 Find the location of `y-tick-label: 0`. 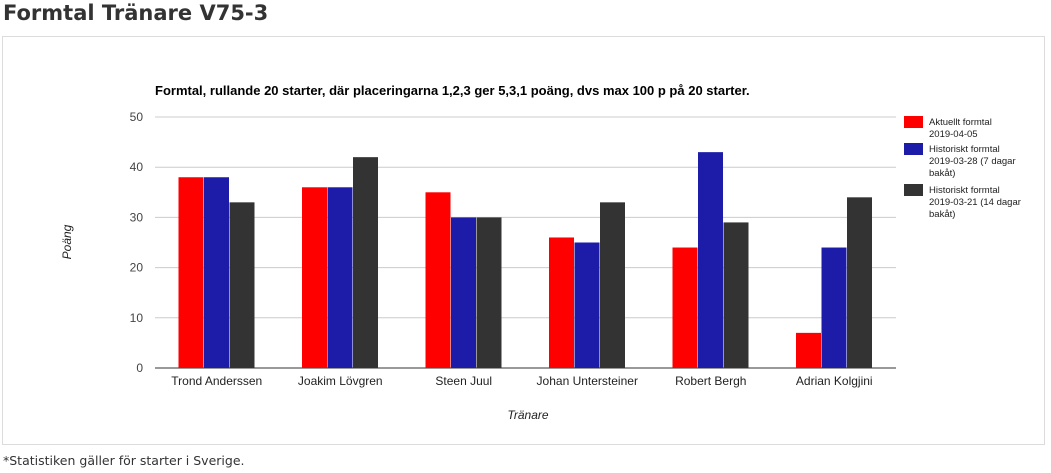

y-tick-label: 0 is located at coordinates (139, 368).